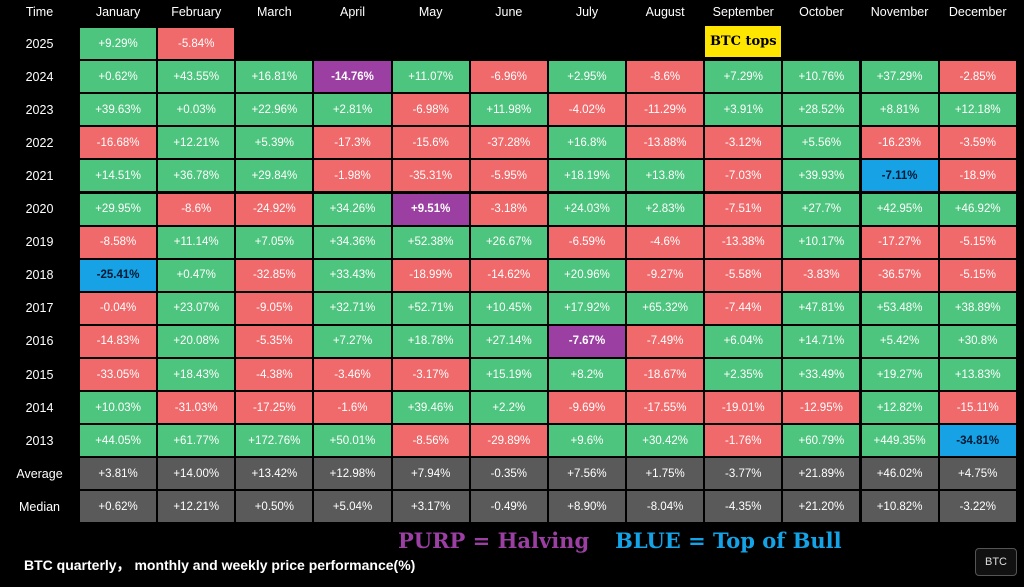  Describe the element at coordinates (899, 176) in the screenshot. I see `table-cell: -7.11%` at that location.